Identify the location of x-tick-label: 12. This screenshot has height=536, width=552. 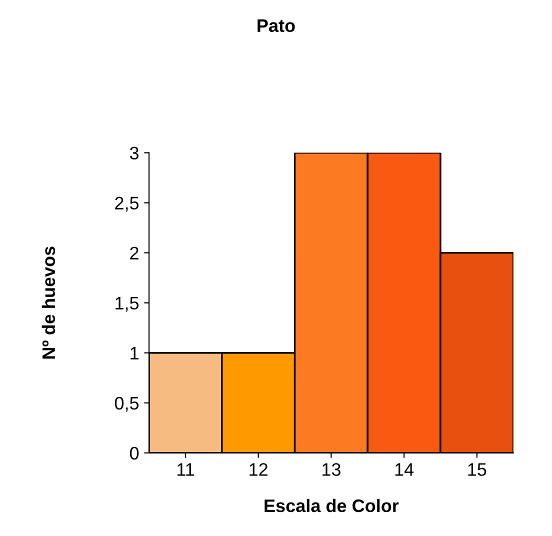
(259, 469).